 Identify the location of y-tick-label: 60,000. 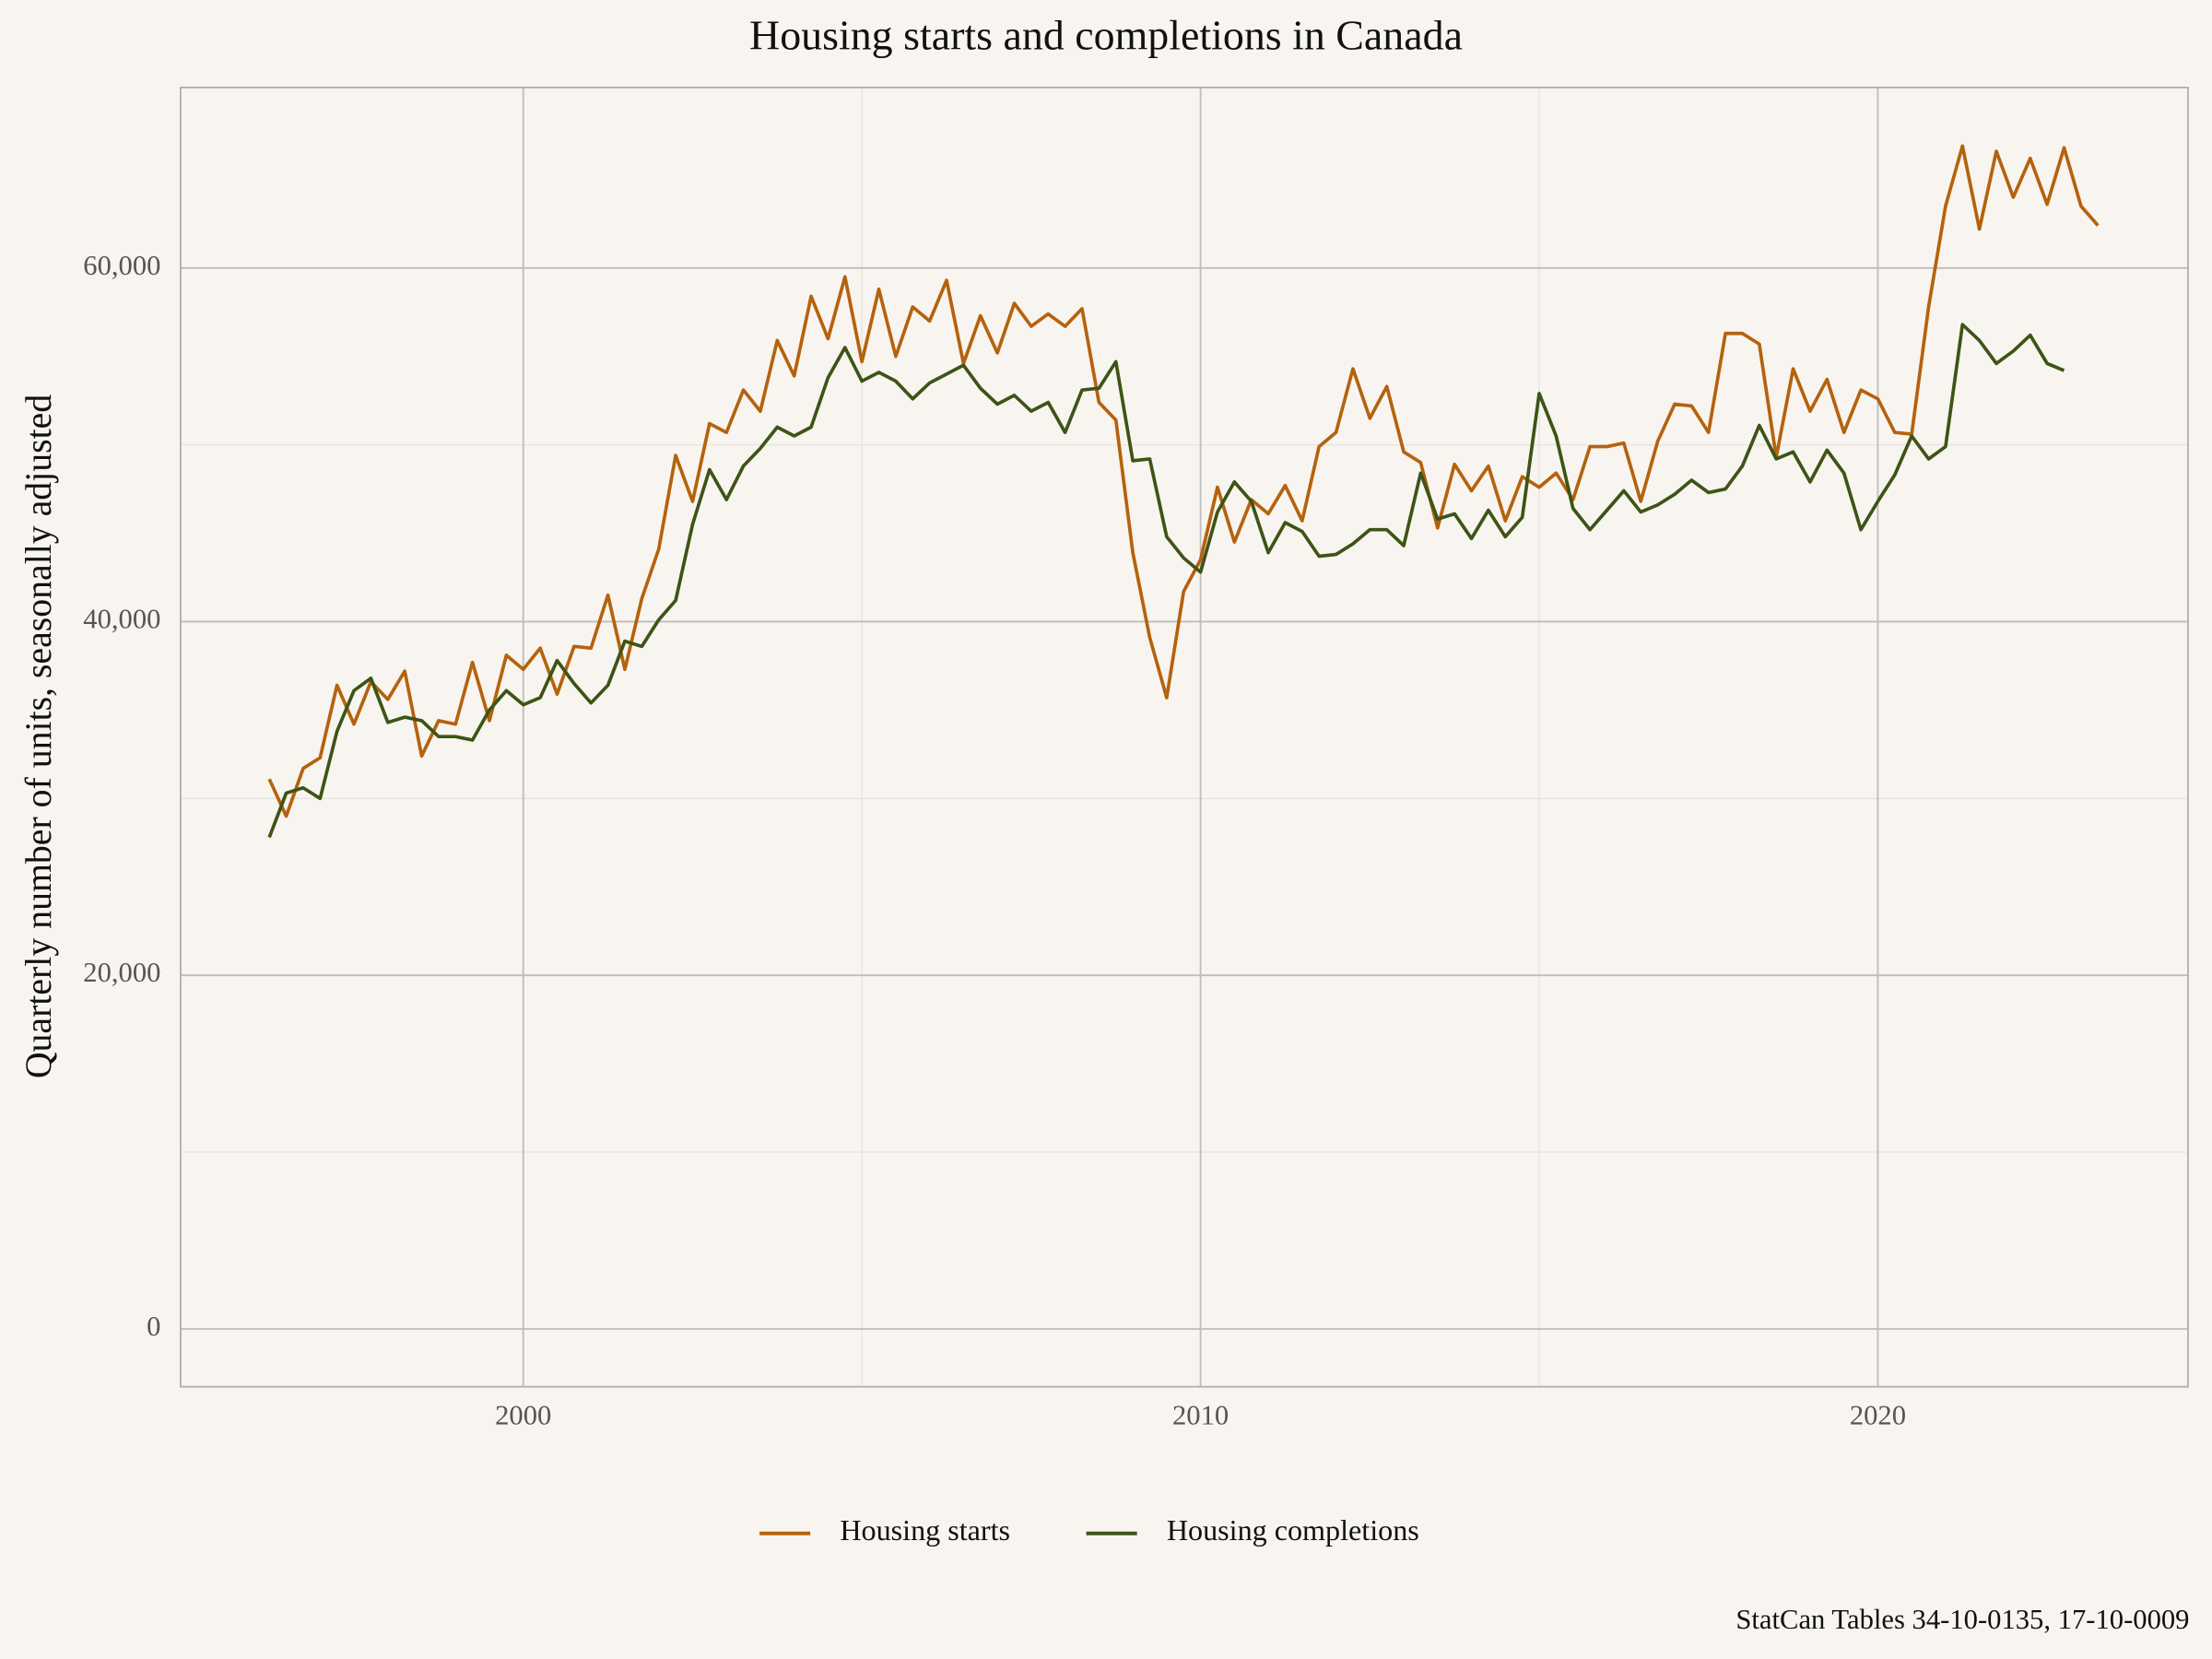
(121, 265).